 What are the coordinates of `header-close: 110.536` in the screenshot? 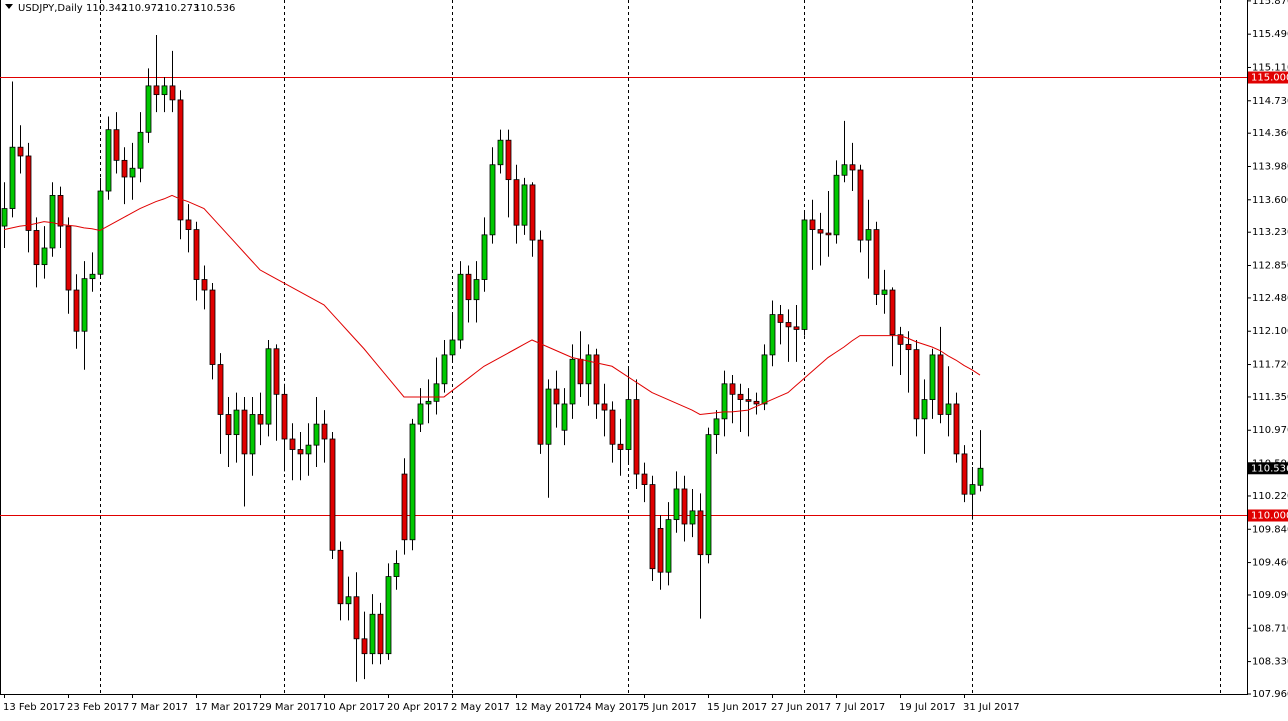 It's located at (214, 8).